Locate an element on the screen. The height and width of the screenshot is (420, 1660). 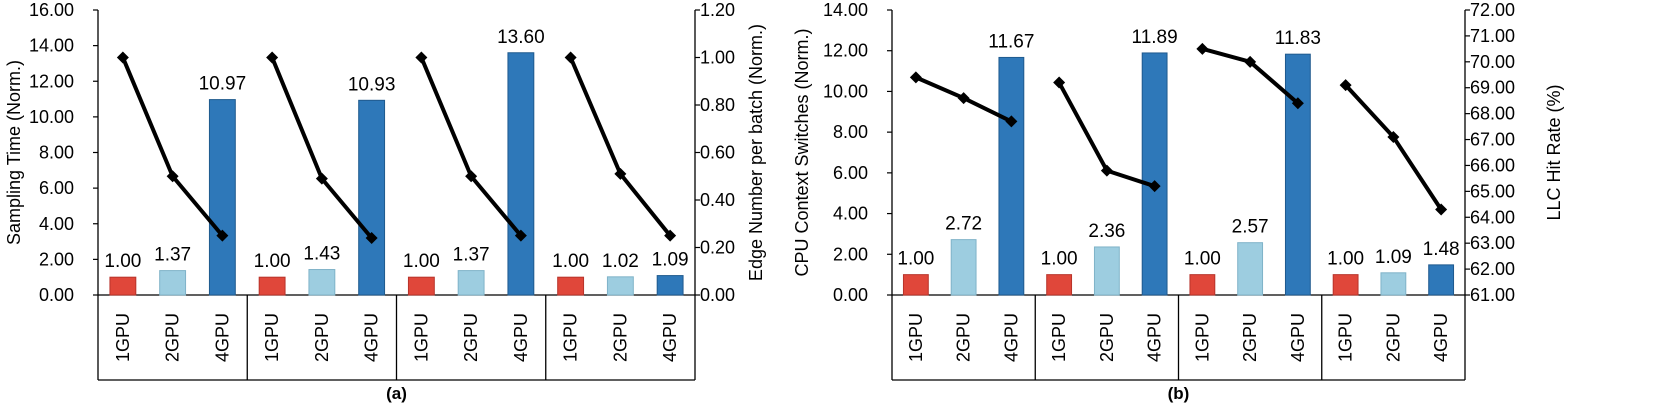
chart1-y-tick-label: 0.00 is located at coordinates (56, 295).